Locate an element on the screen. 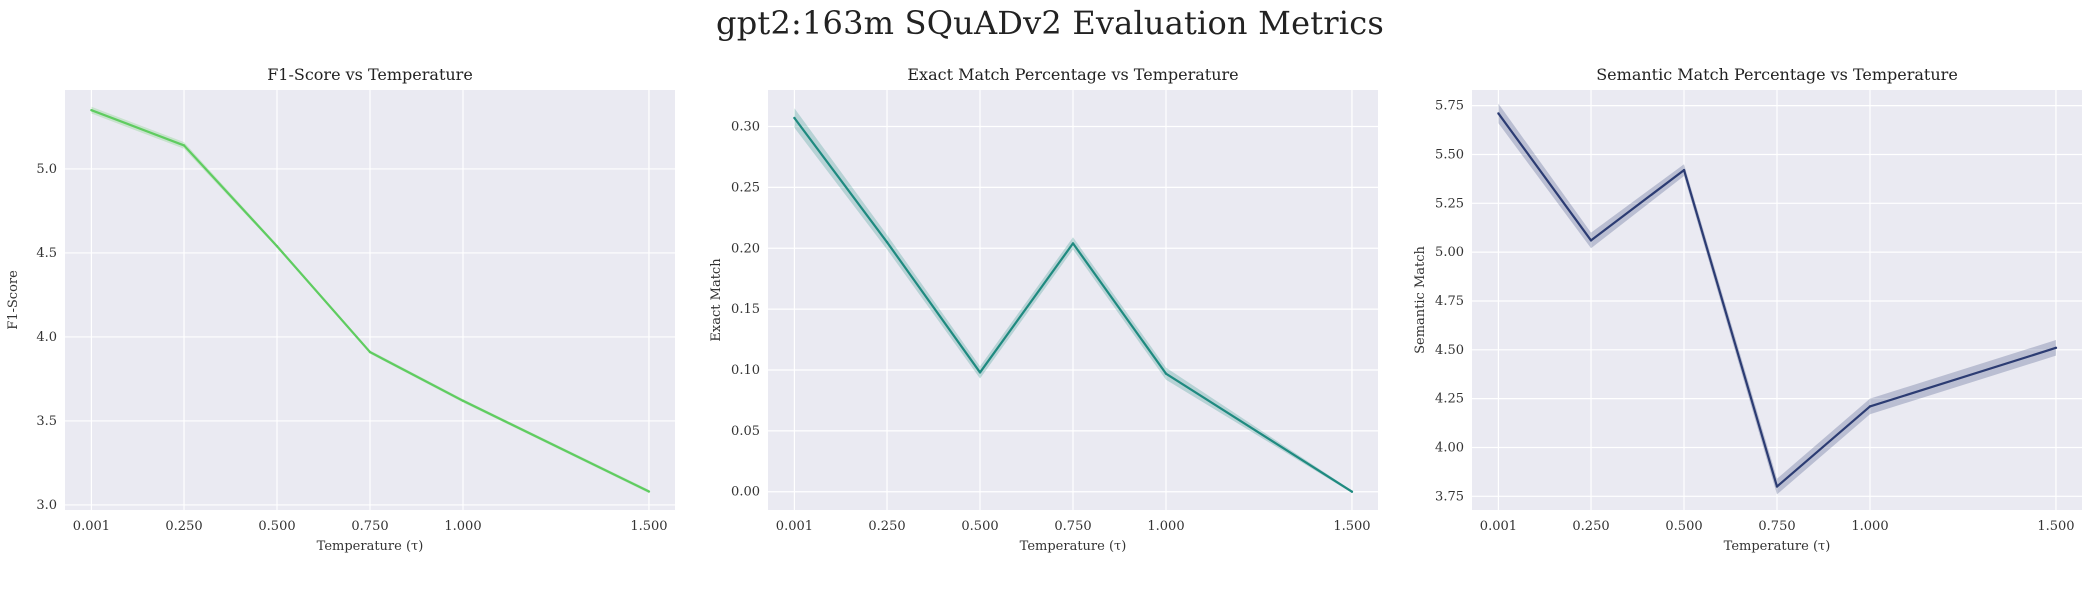  y-tick-label: 3.5 is located at coordinates (46, 421).